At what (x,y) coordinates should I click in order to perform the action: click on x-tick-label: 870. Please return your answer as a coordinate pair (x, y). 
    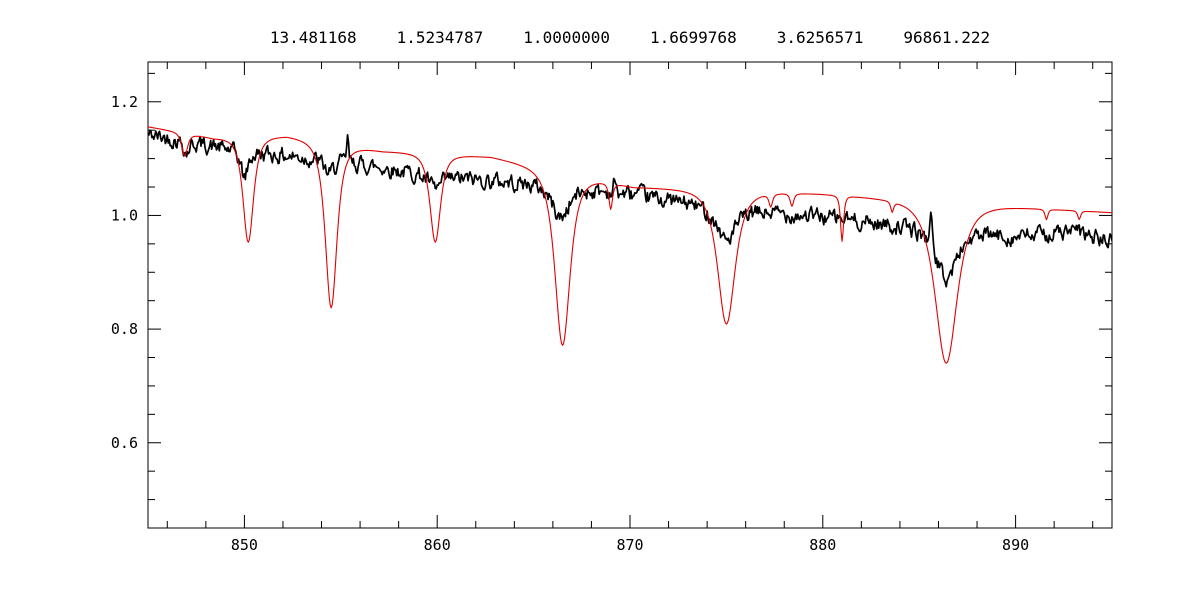
    Looking at the image, I should click on (629, 545).